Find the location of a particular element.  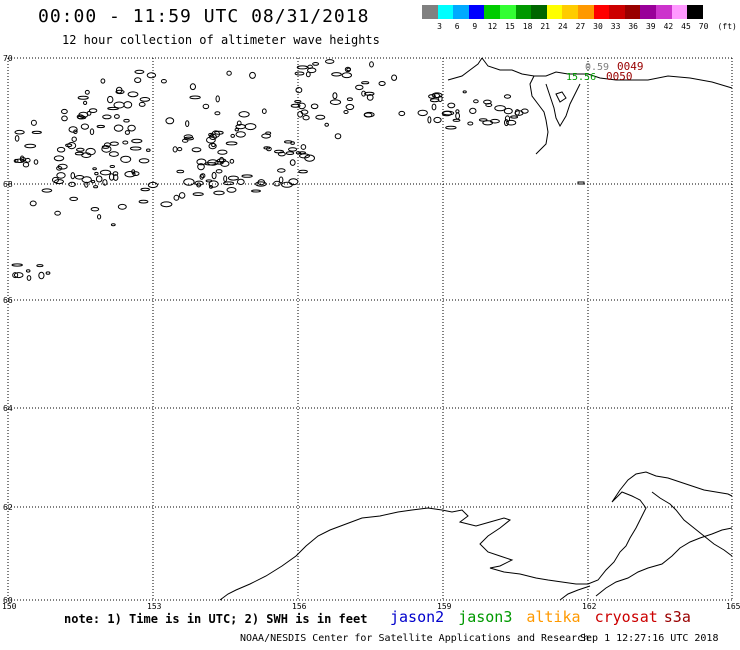

lon-label-159: 159 is located at coordinates (444, 606).